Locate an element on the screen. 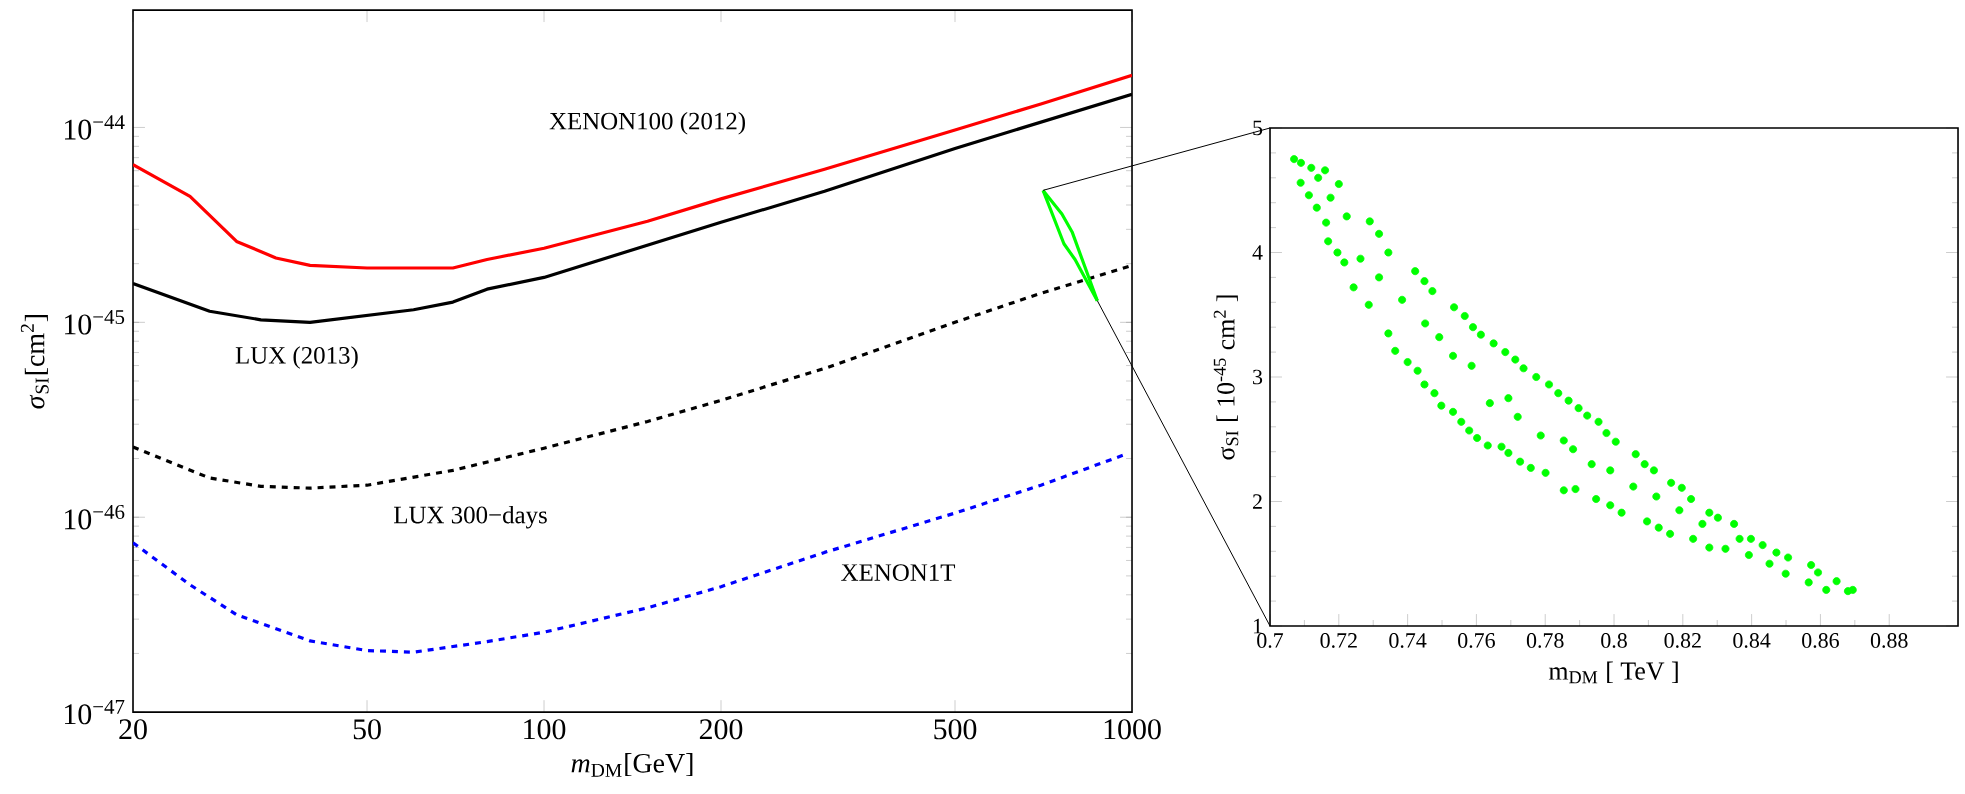 The height and width of the screenshot is (794, 1965). x-tick-label: 0.76 is located at coordinates (1476, 640).